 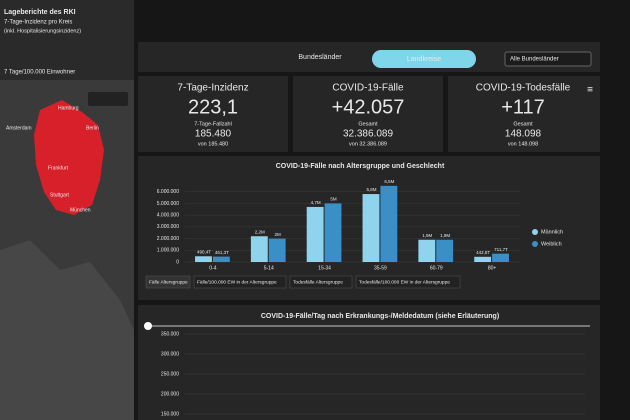 What do you see at coordinates (68, 108) in the screenshot?
I see `city-label: Hamburg` at bounding box center [68, 108].